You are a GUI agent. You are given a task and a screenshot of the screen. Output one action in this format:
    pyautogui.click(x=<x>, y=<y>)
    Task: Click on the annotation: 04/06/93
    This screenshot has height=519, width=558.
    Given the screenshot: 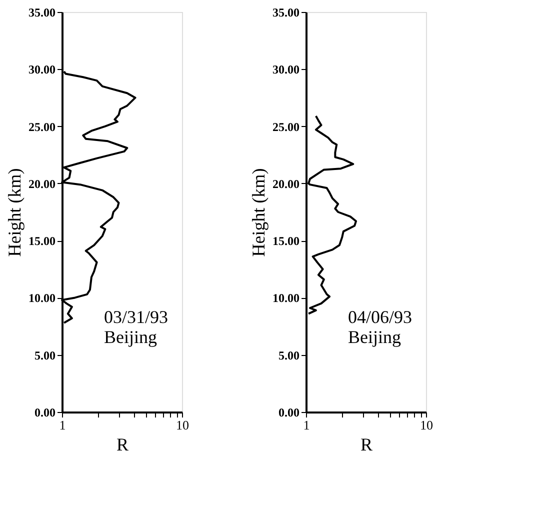 What is the action you would take?
    pyautogui.click(x=380, y=317)
    